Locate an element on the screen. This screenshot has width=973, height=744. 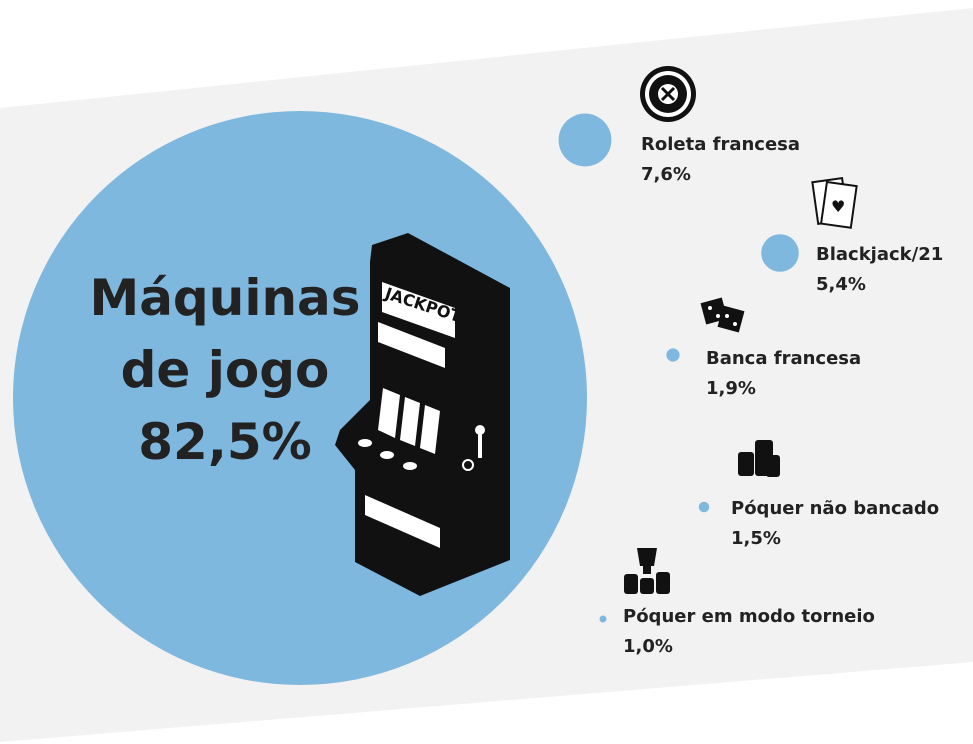
value-label: 1,9% is located at coordinates (731, 388).